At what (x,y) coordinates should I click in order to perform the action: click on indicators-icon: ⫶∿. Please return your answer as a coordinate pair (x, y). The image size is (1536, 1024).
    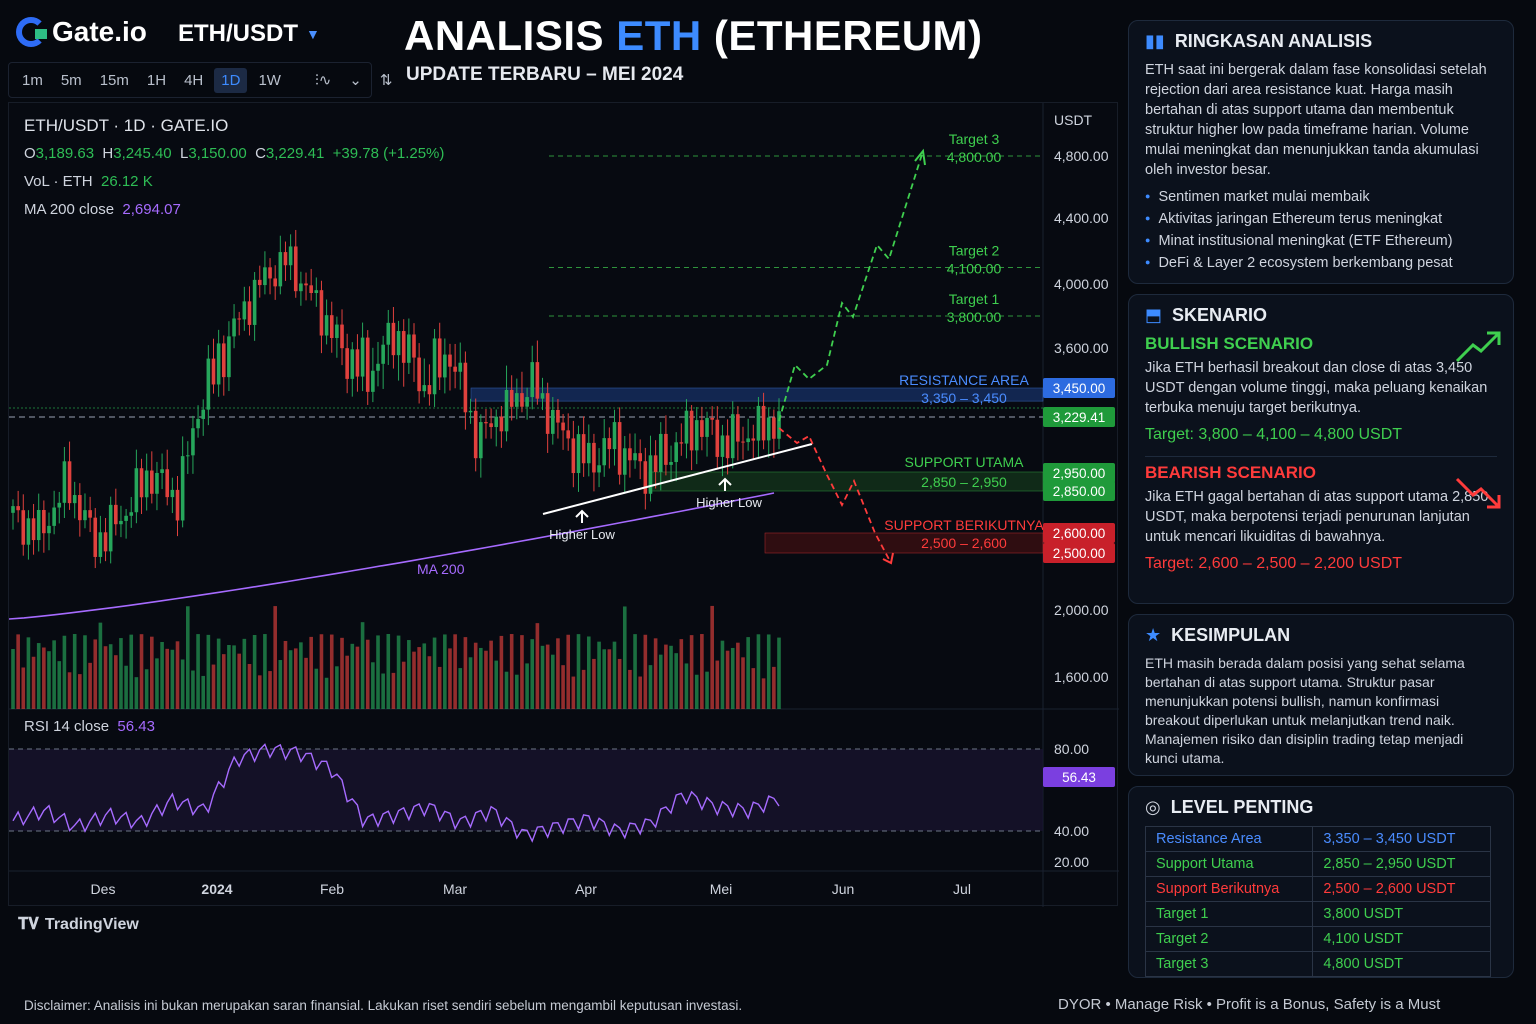
    Looking at the image, I should click on (323, 80).